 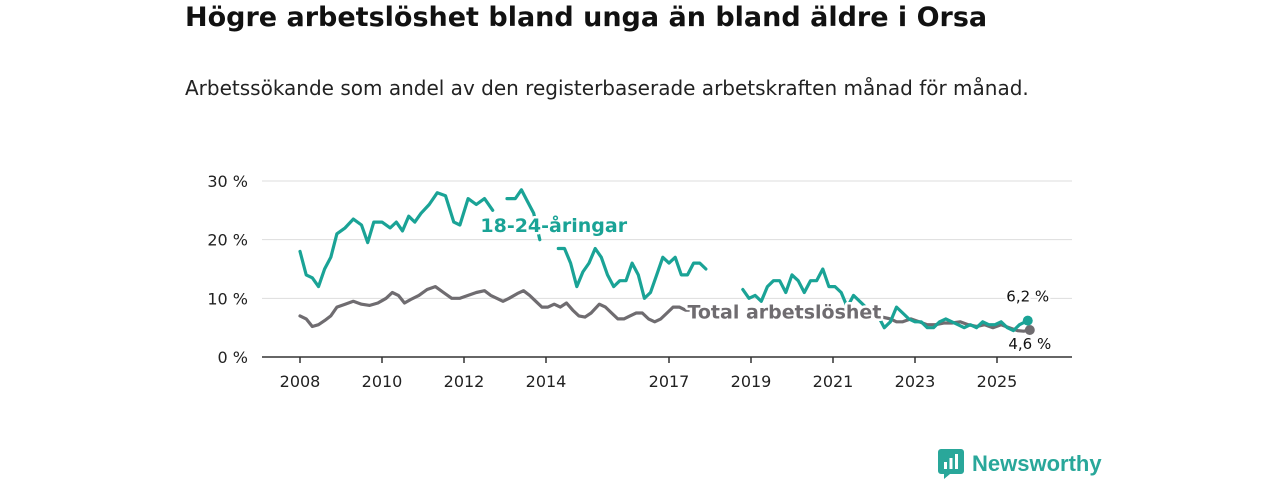 What do you see at coordinates (227, 240) in the screenshot?
I see `y-tick-label: 20 %` at bounding box center [227, 240].